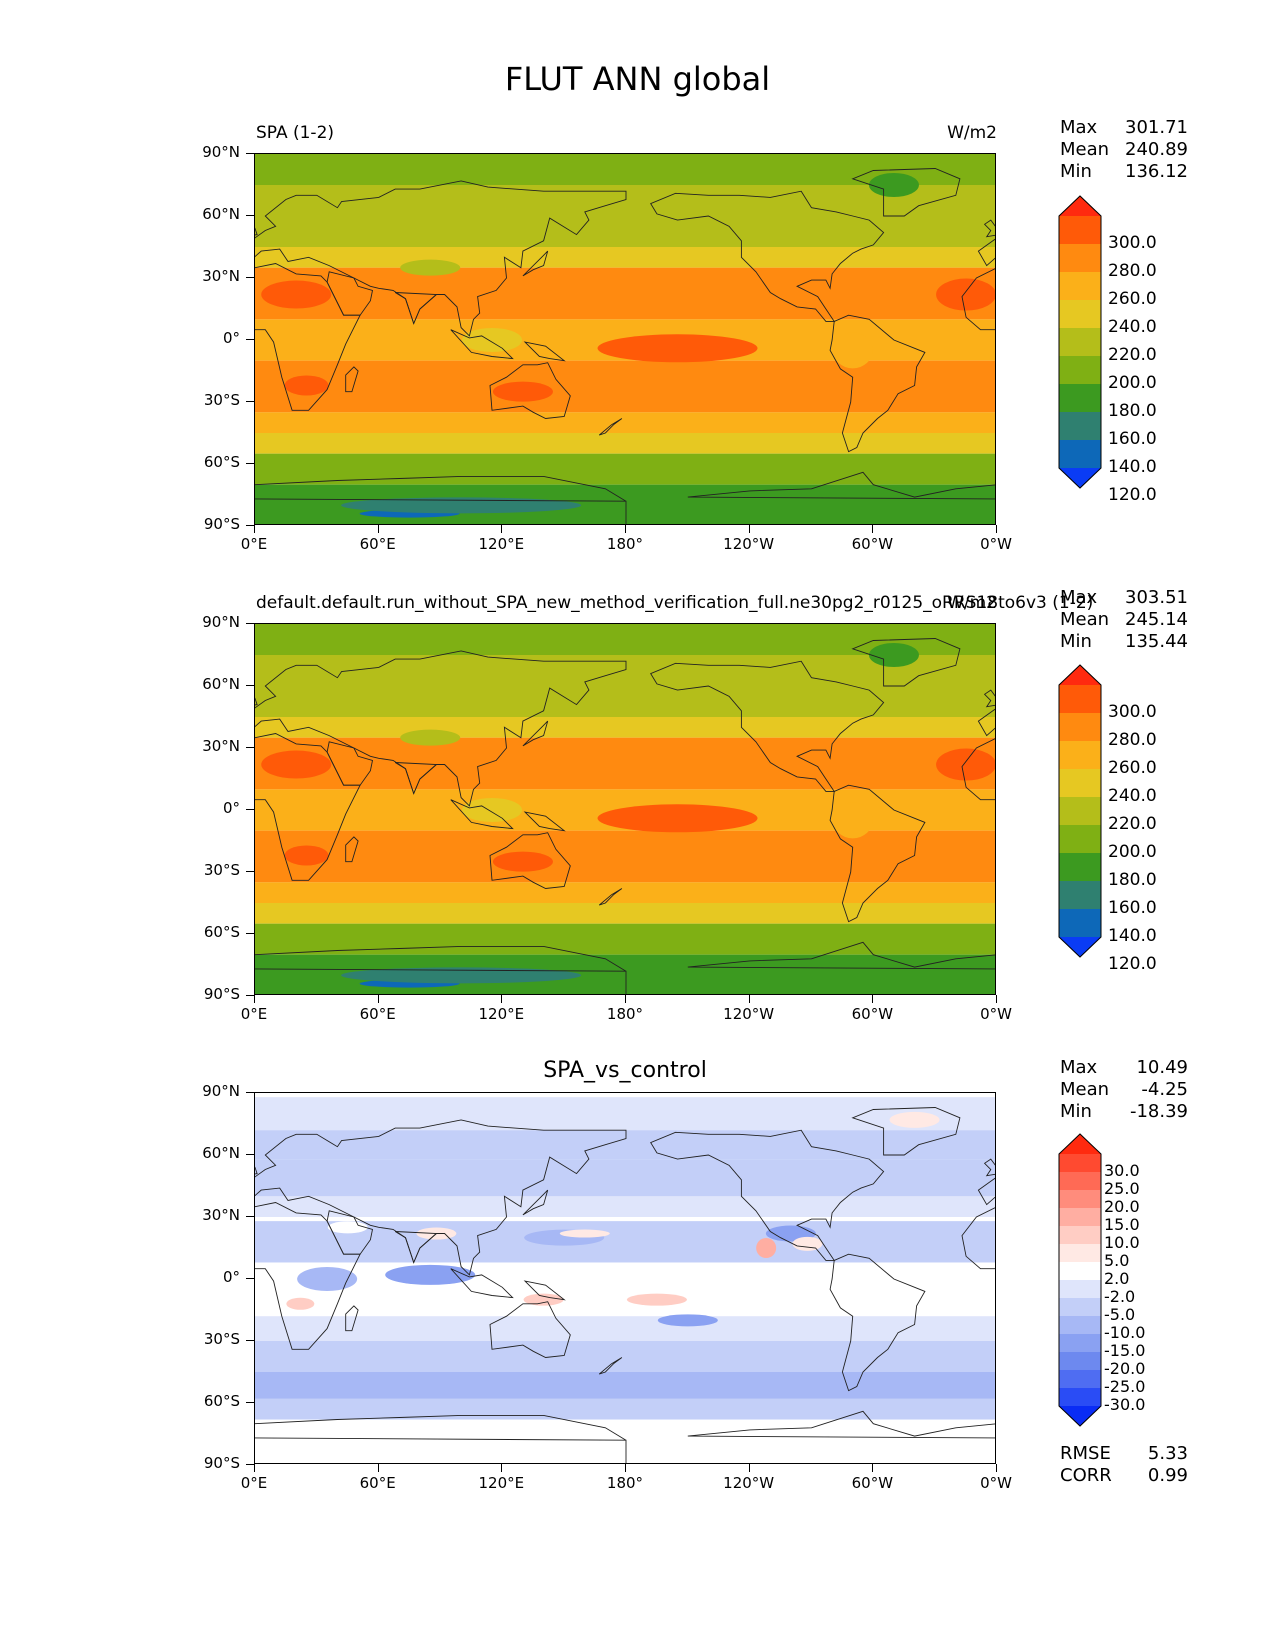  I want to click on panel-diff-title: SPA_vs_control, so click(625, 1070).